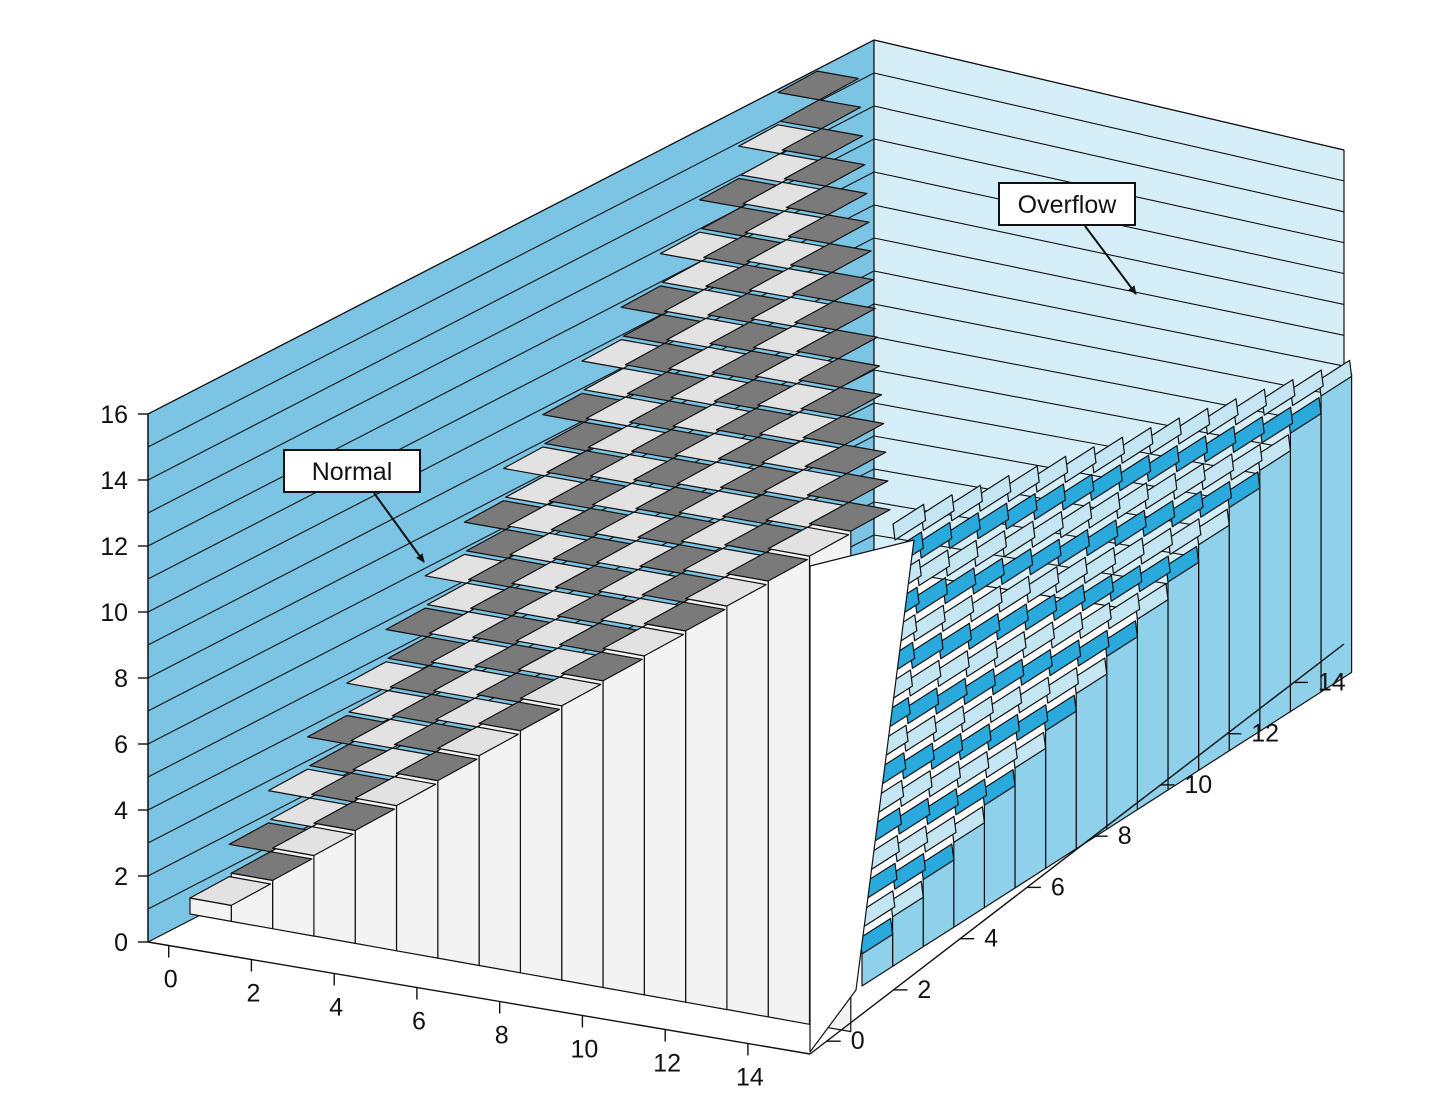 This screenshot has height=1118, width=1448. I want to click on callout-normal-text: Normal, so click(352, 472).